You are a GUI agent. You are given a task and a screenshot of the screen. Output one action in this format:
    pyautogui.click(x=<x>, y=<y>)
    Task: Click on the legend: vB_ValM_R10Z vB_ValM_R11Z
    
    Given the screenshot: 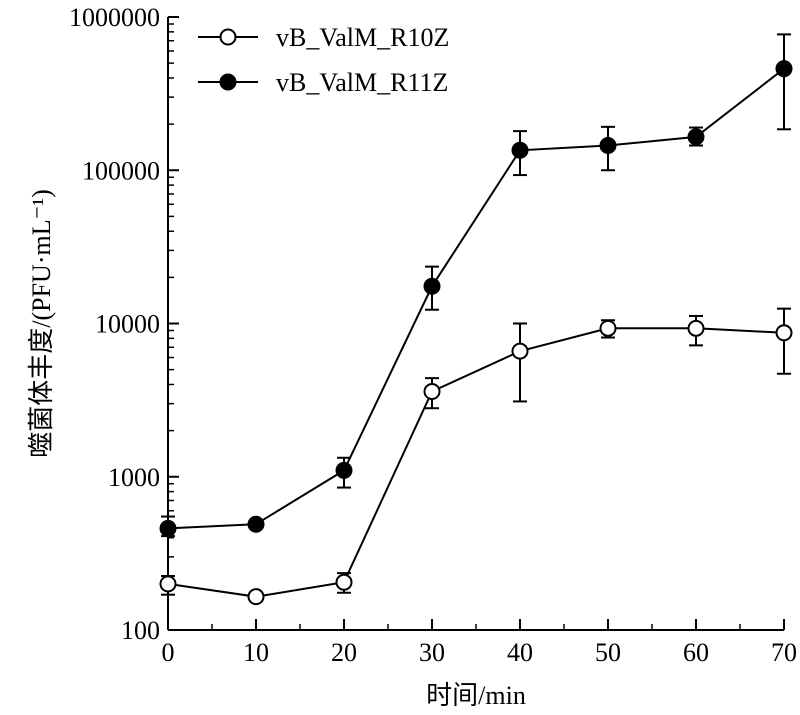 What is the action you would take?
    pyautogui.click(x=323, y=60)
    